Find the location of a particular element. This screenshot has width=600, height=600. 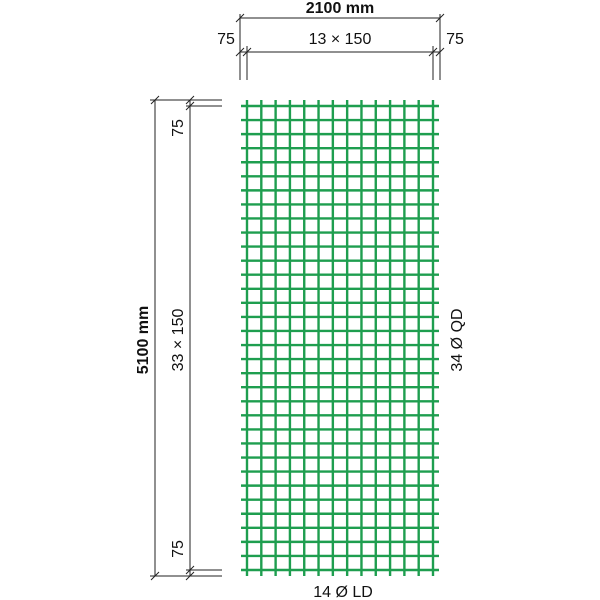

width-edge-left: 75 is located at coordinates (226, 39).